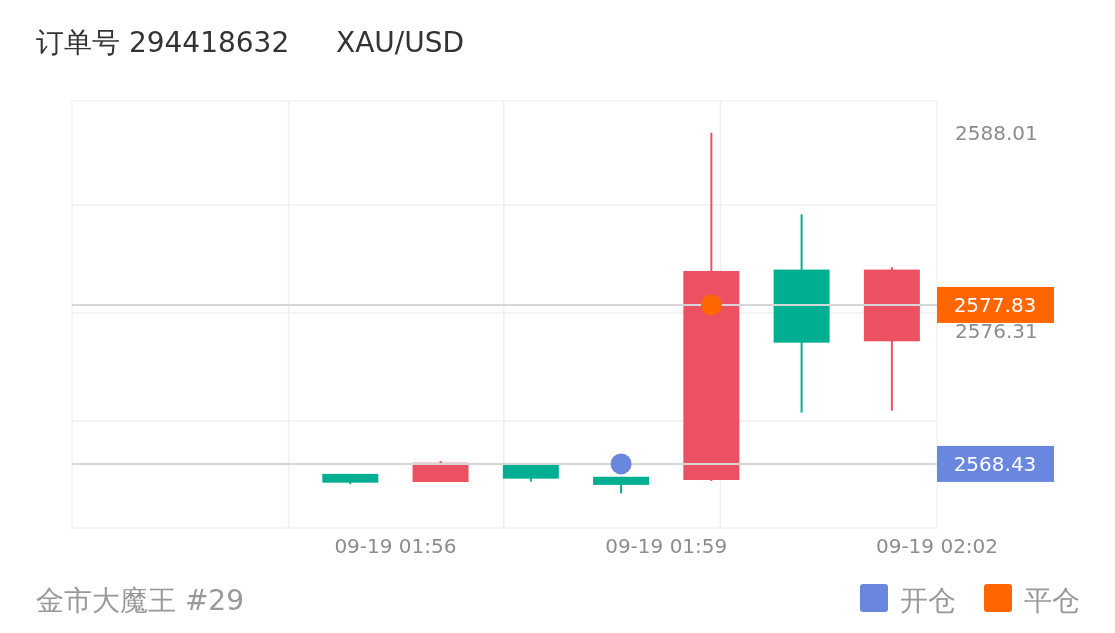  What do you see at coordinates (996, 132) in the screenshot?
I see `y-tick-label: 2588.01` at bounding box center [996, 132].